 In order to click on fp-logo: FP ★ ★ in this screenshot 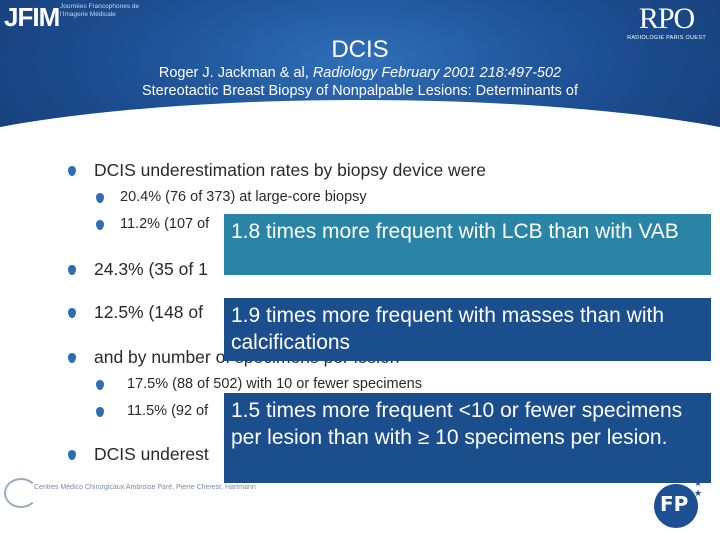, I will do `click(680, 503)`.